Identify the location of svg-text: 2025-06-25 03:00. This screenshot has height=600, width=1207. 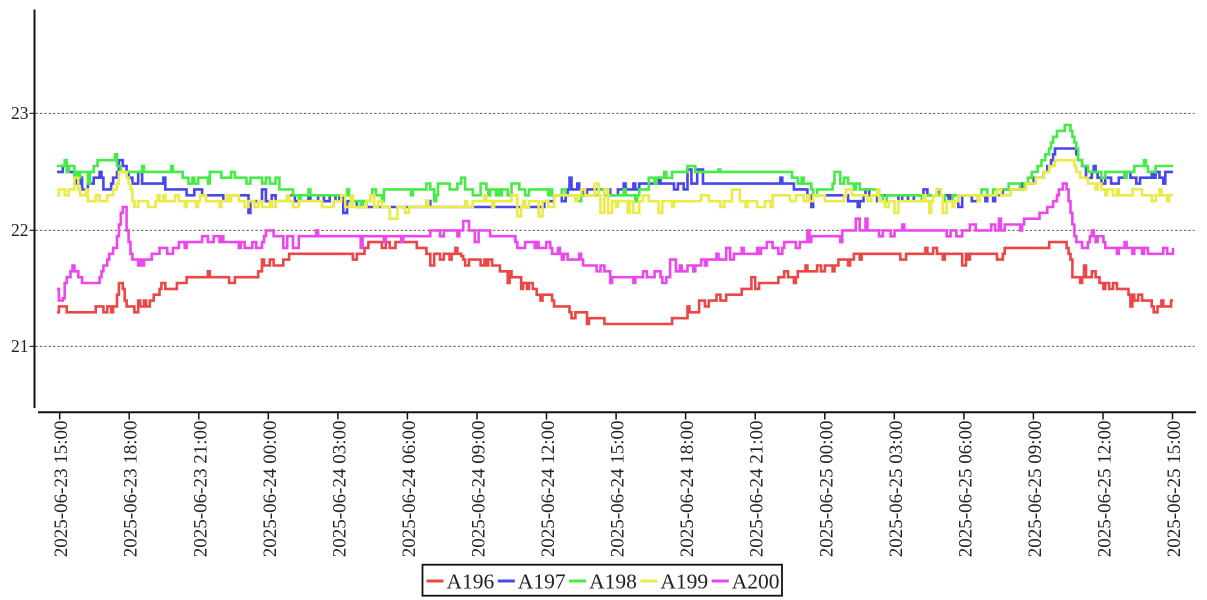
(896, 489).